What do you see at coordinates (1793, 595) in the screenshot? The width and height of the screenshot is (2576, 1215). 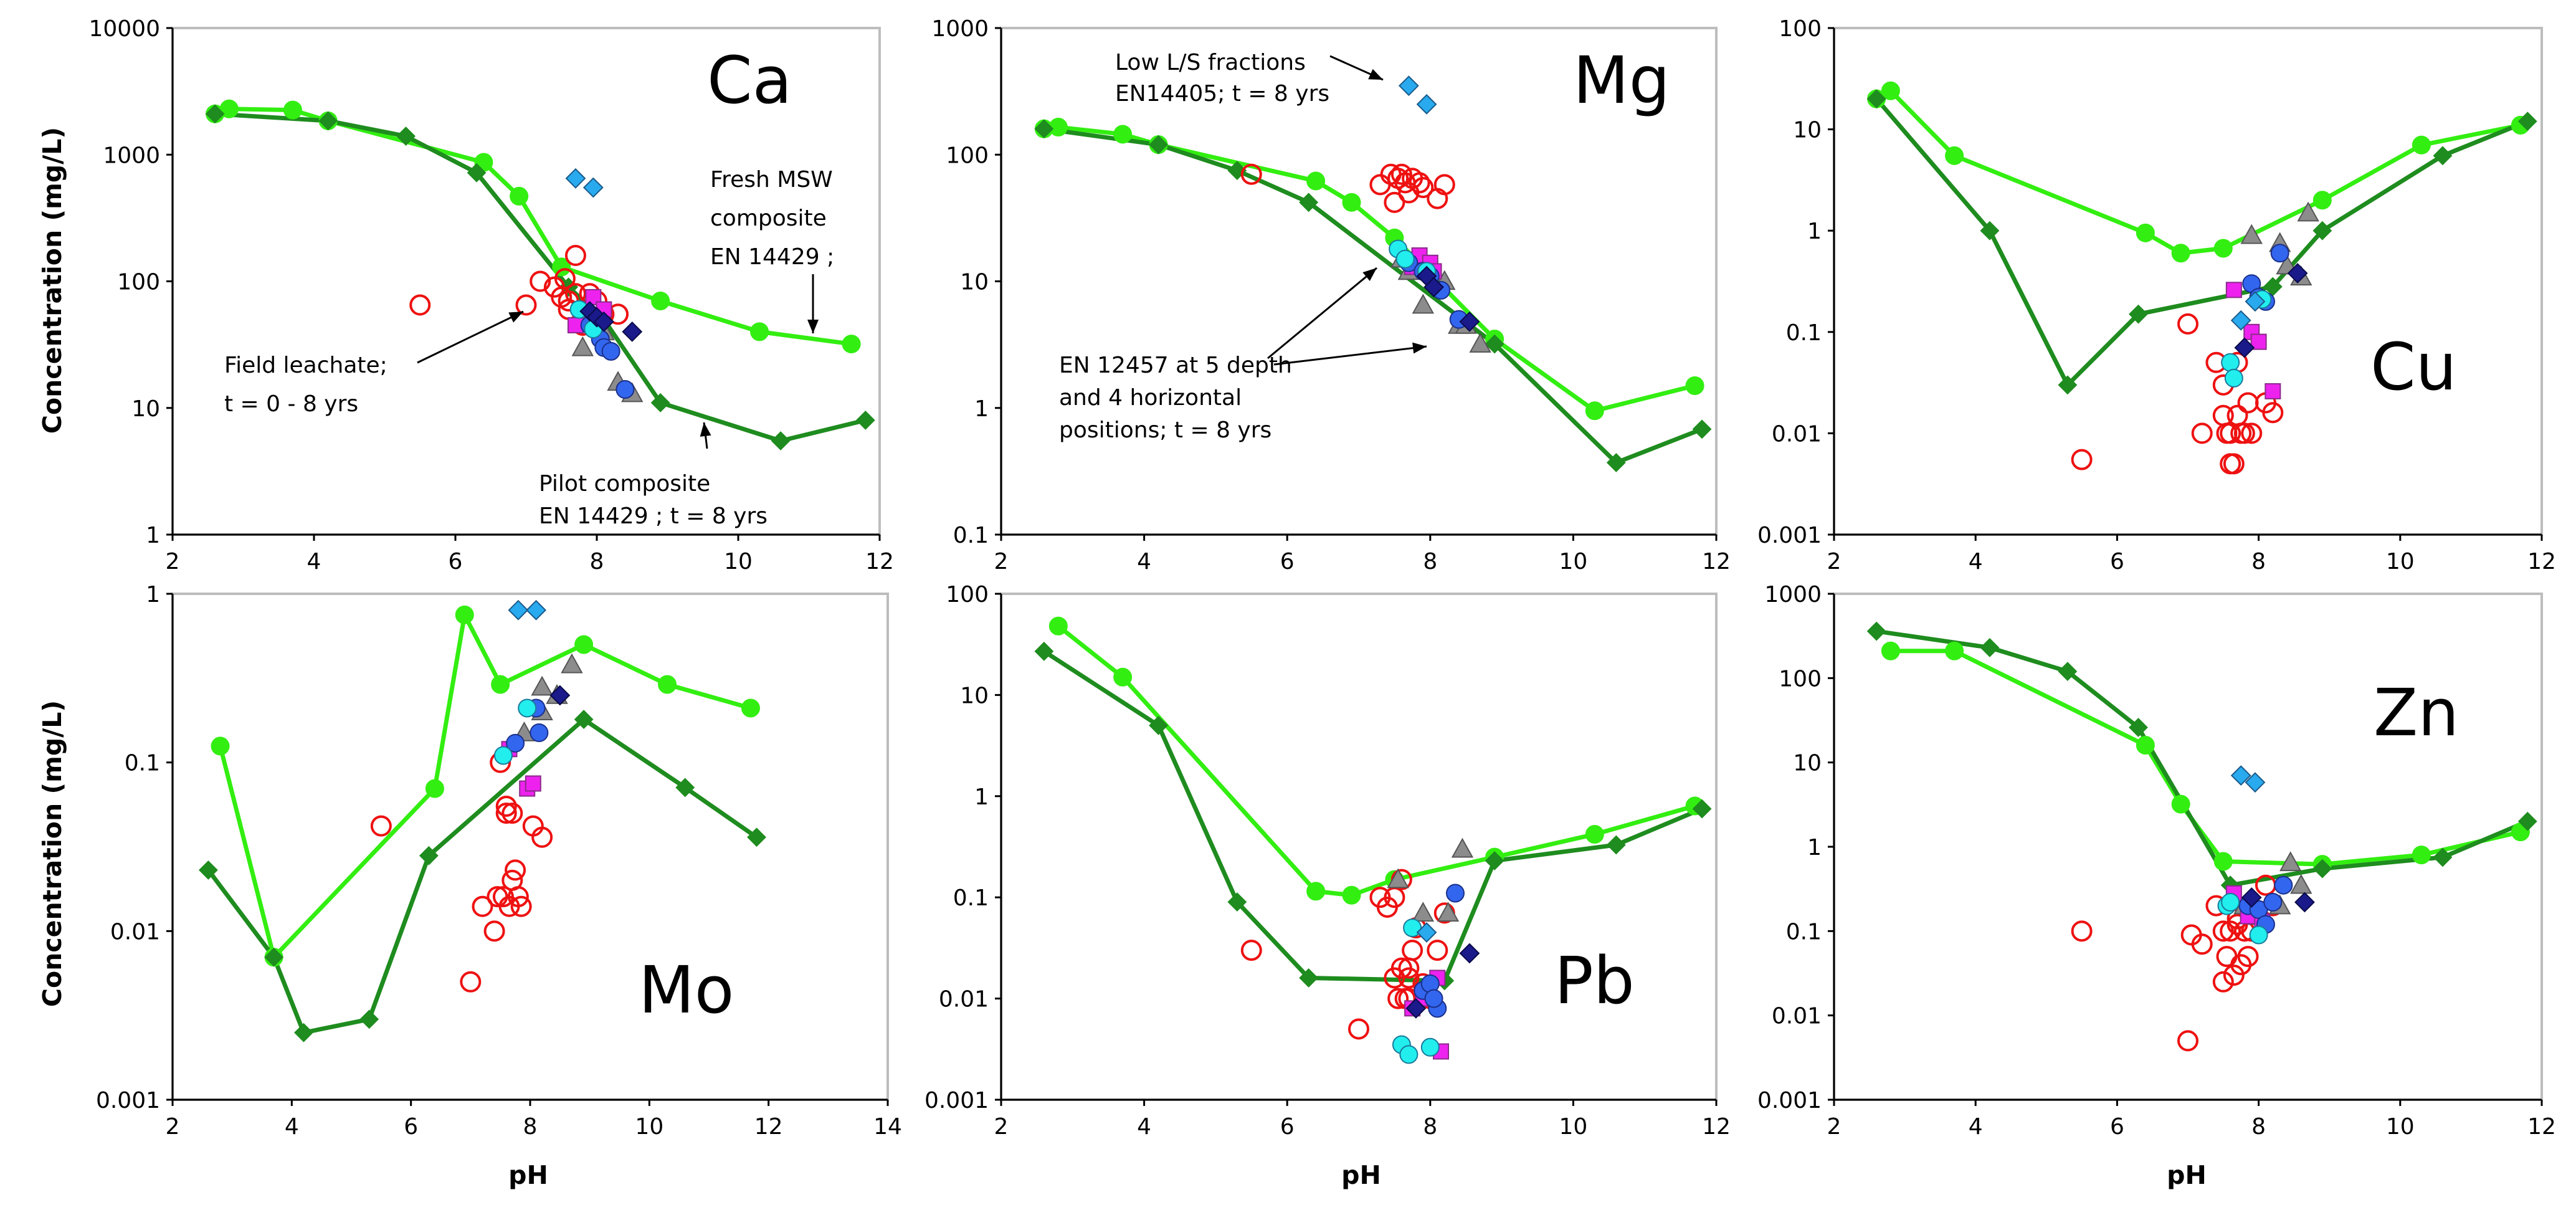 I see `y-tick-label: 1000` at bounding box center [1793, 595].